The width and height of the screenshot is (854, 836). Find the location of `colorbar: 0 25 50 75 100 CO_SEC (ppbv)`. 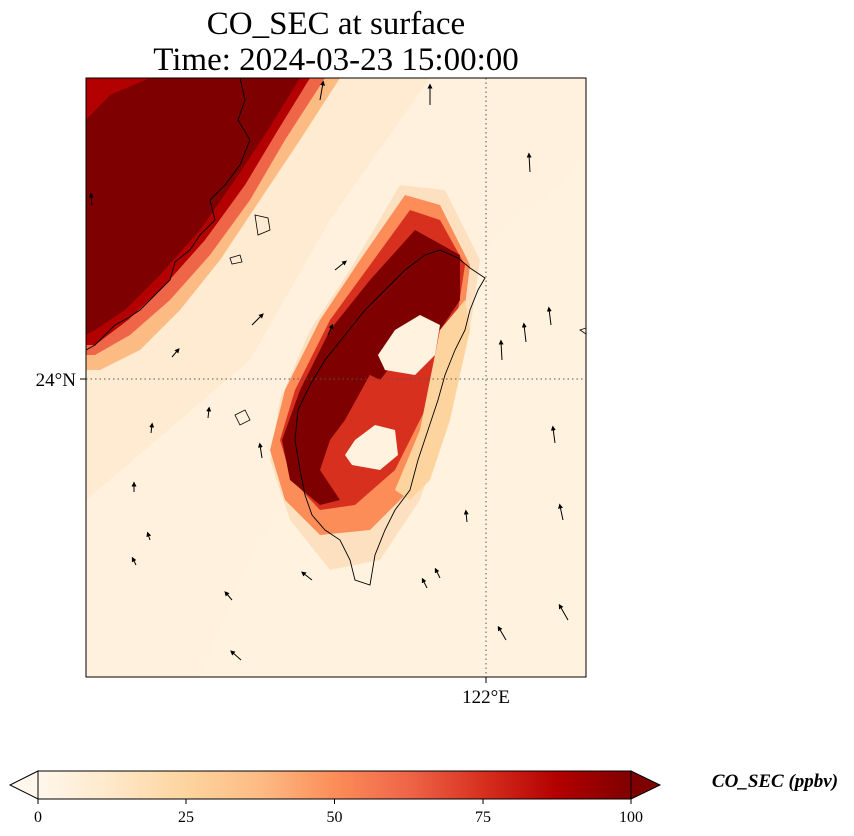

colorbar: 0 25 50 75 100 CO_SEC (ppbv) is located at coordinates (423, 798).